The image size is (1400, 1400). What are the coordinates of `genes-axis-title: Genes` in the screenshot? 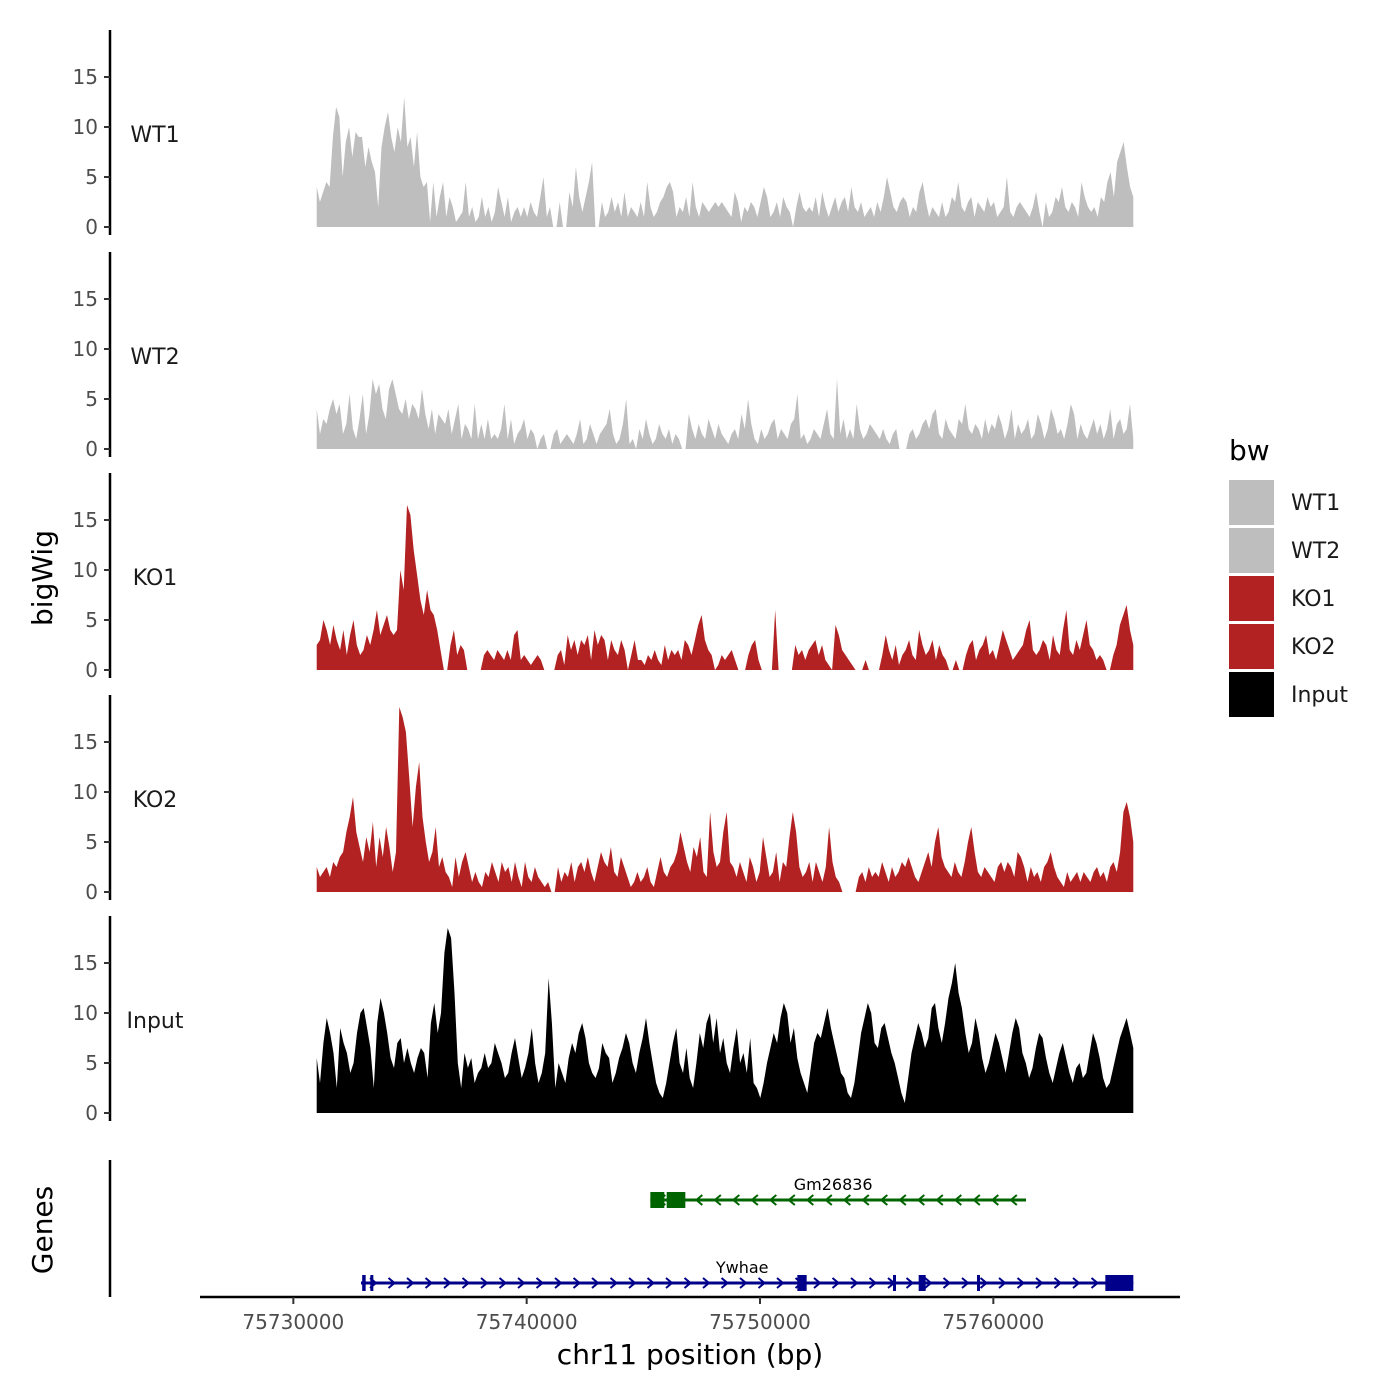 It's located at (42, 1230).